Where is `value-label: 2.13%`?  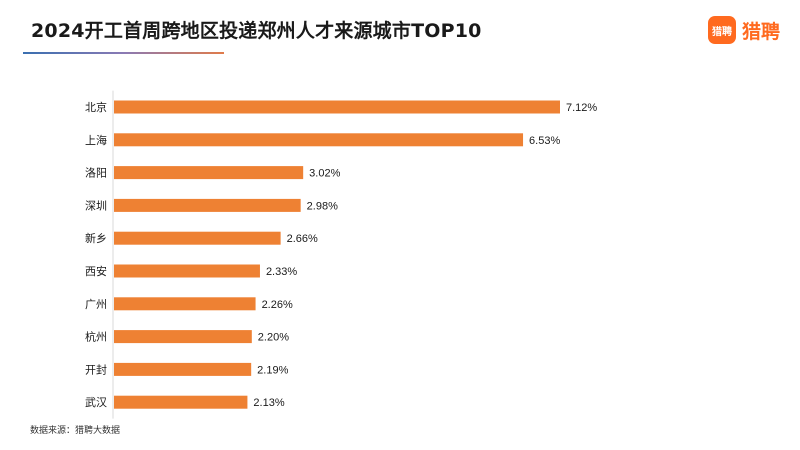
value-label: 2.13% is located at coordinates (268, 403).